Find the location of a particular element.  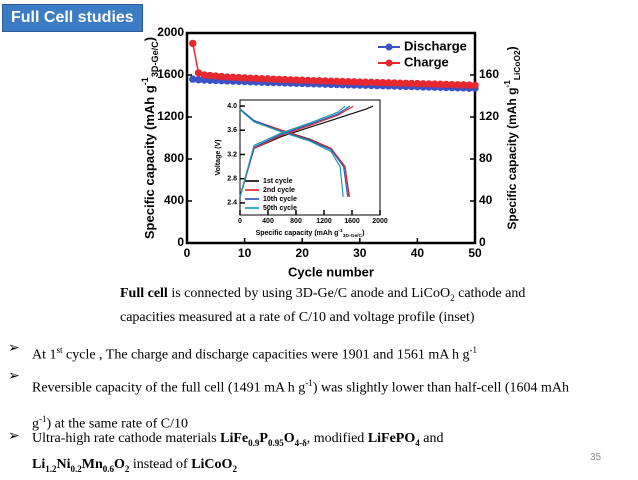

series-line is located at coordinates (292, 151).